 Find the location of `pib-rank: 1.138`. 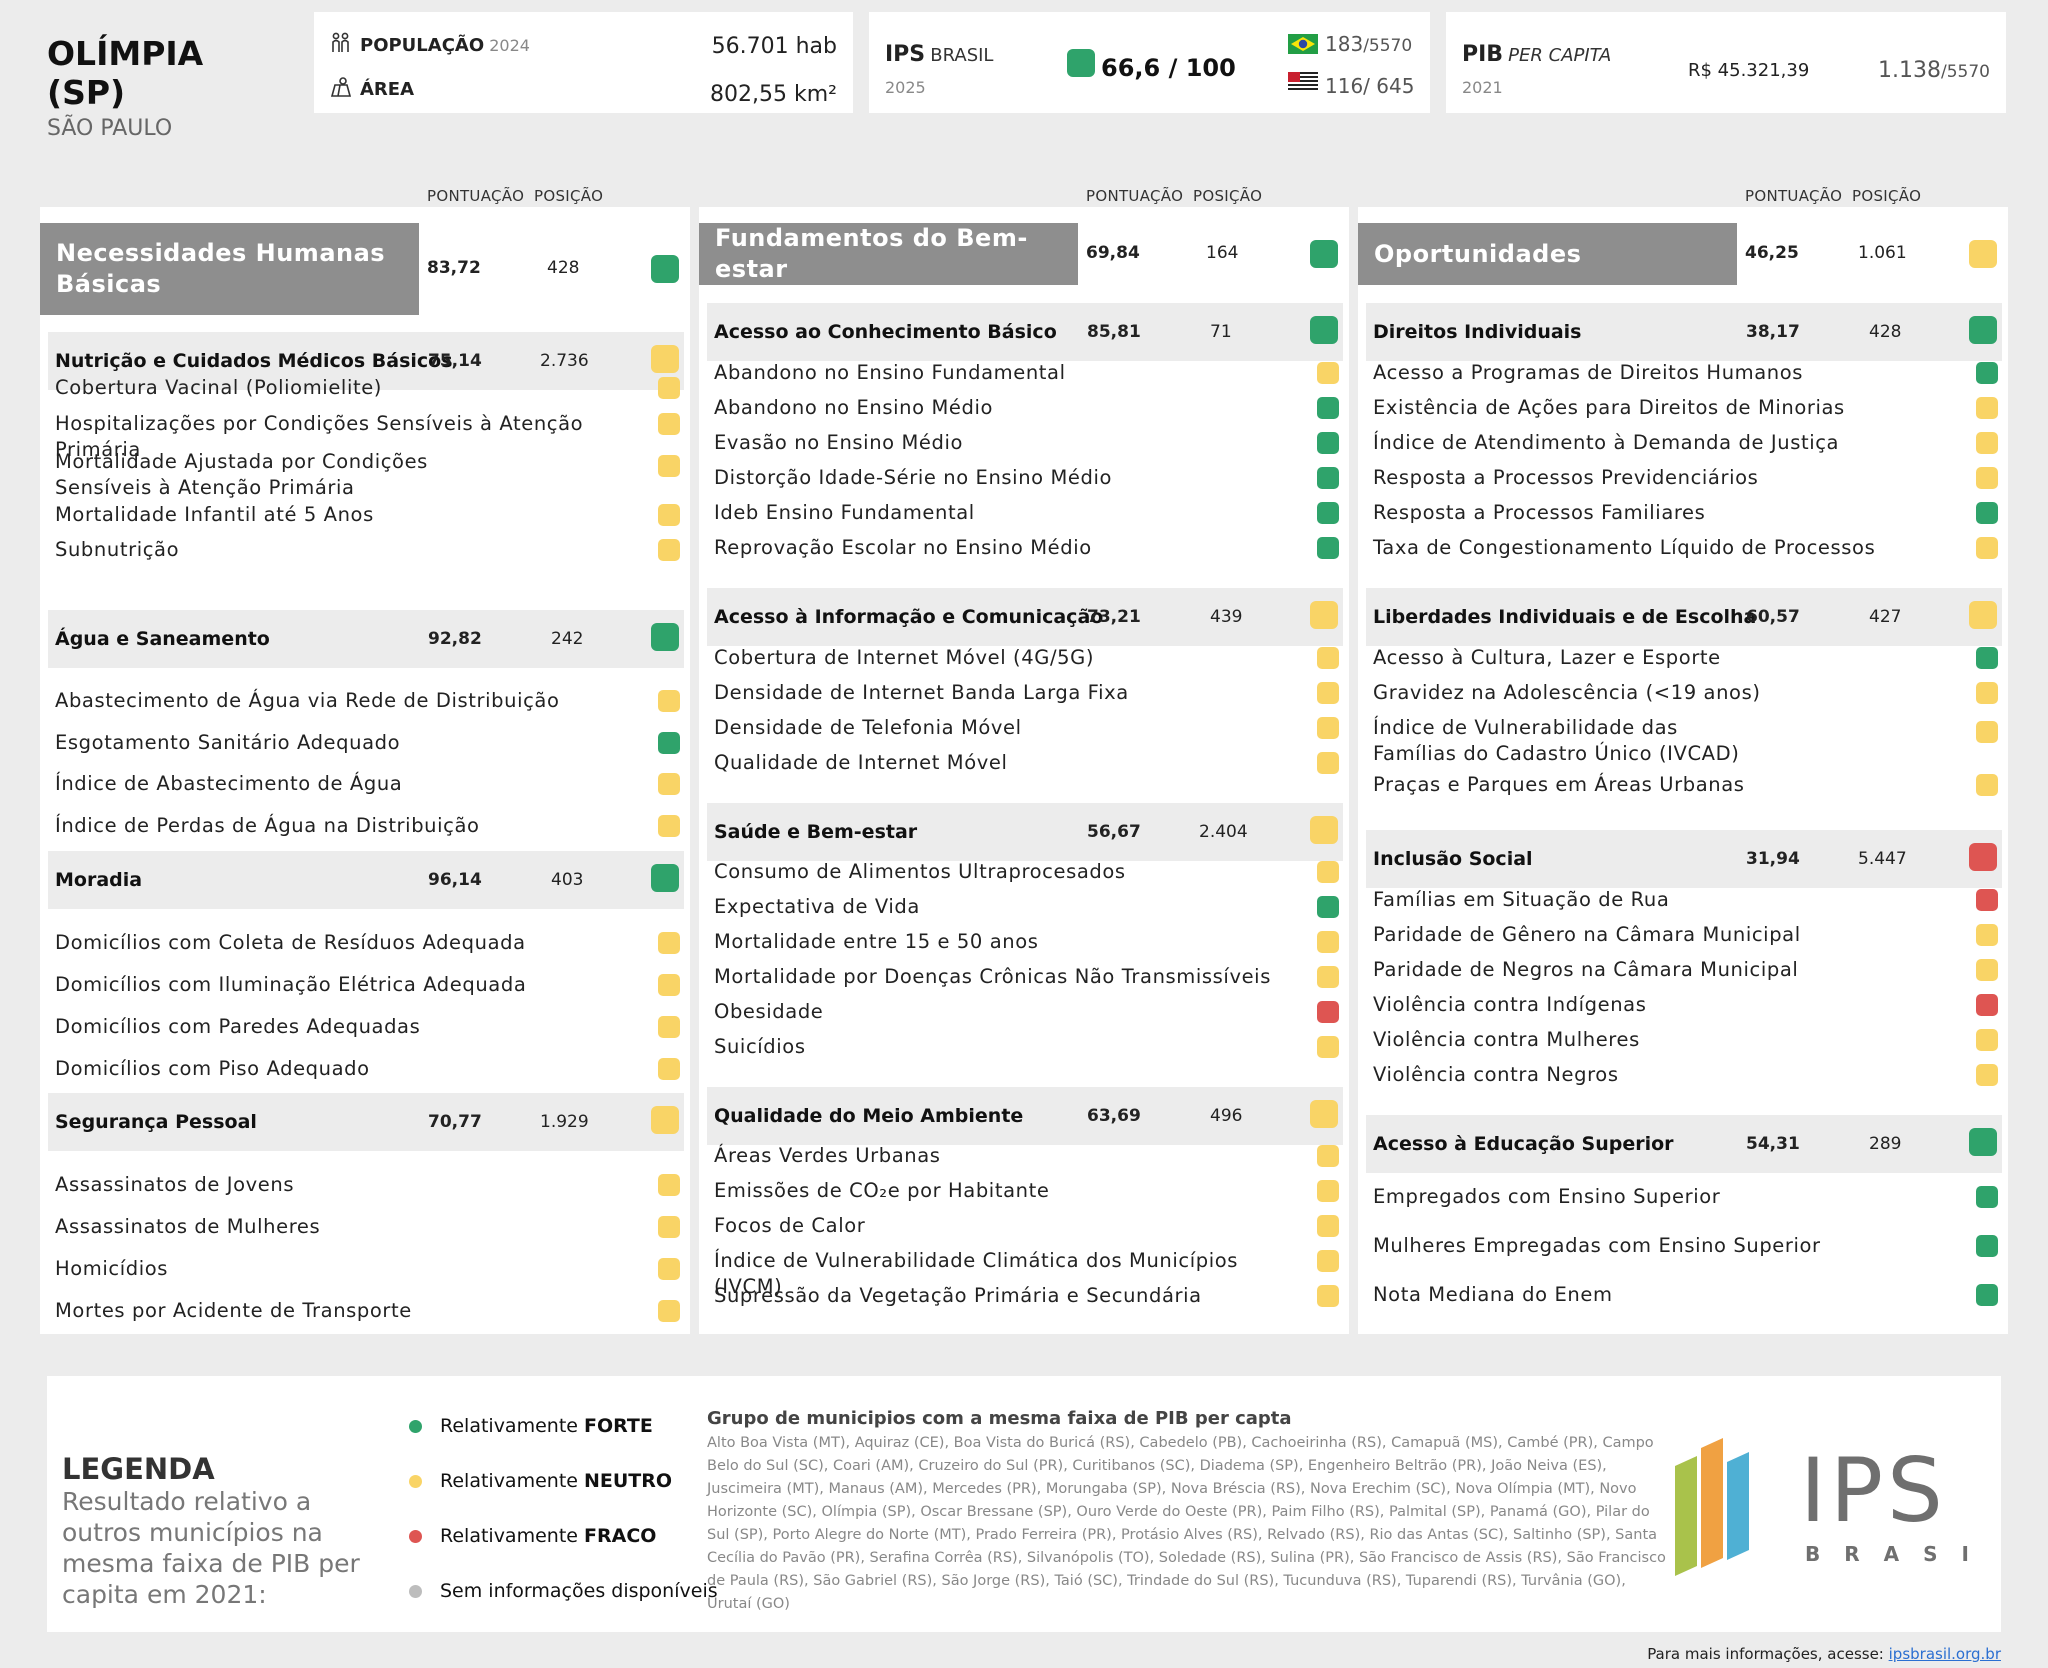

pib-rank: 1.138 is located at coordinates (1909, 70).